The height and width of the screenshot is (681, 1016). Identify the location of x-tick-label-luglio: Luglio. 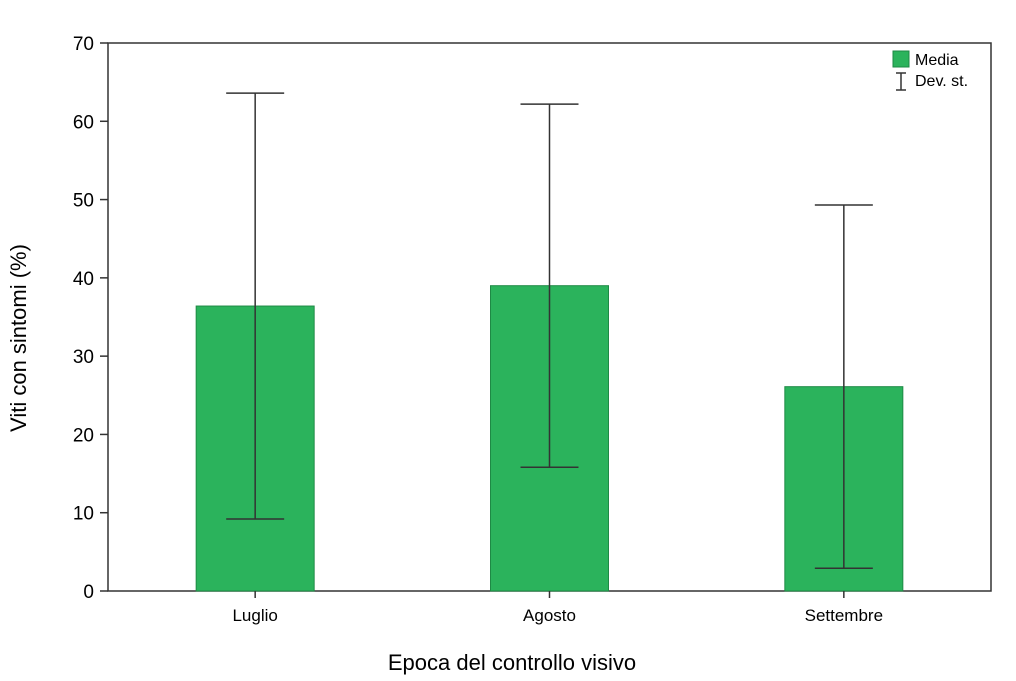
(254, 615).